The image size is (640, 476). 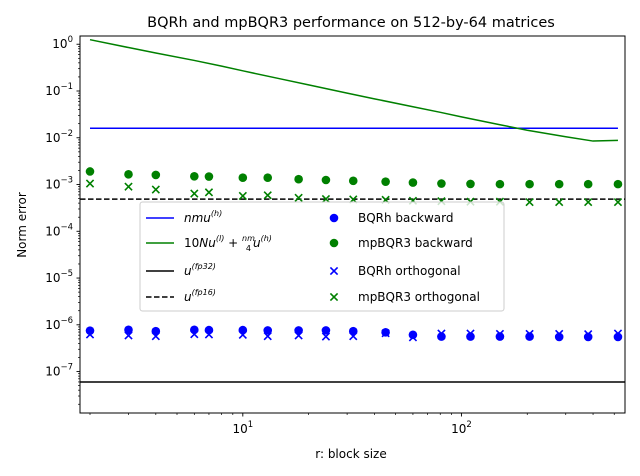 I want to click on legend-box, so click(x=322, y=256).